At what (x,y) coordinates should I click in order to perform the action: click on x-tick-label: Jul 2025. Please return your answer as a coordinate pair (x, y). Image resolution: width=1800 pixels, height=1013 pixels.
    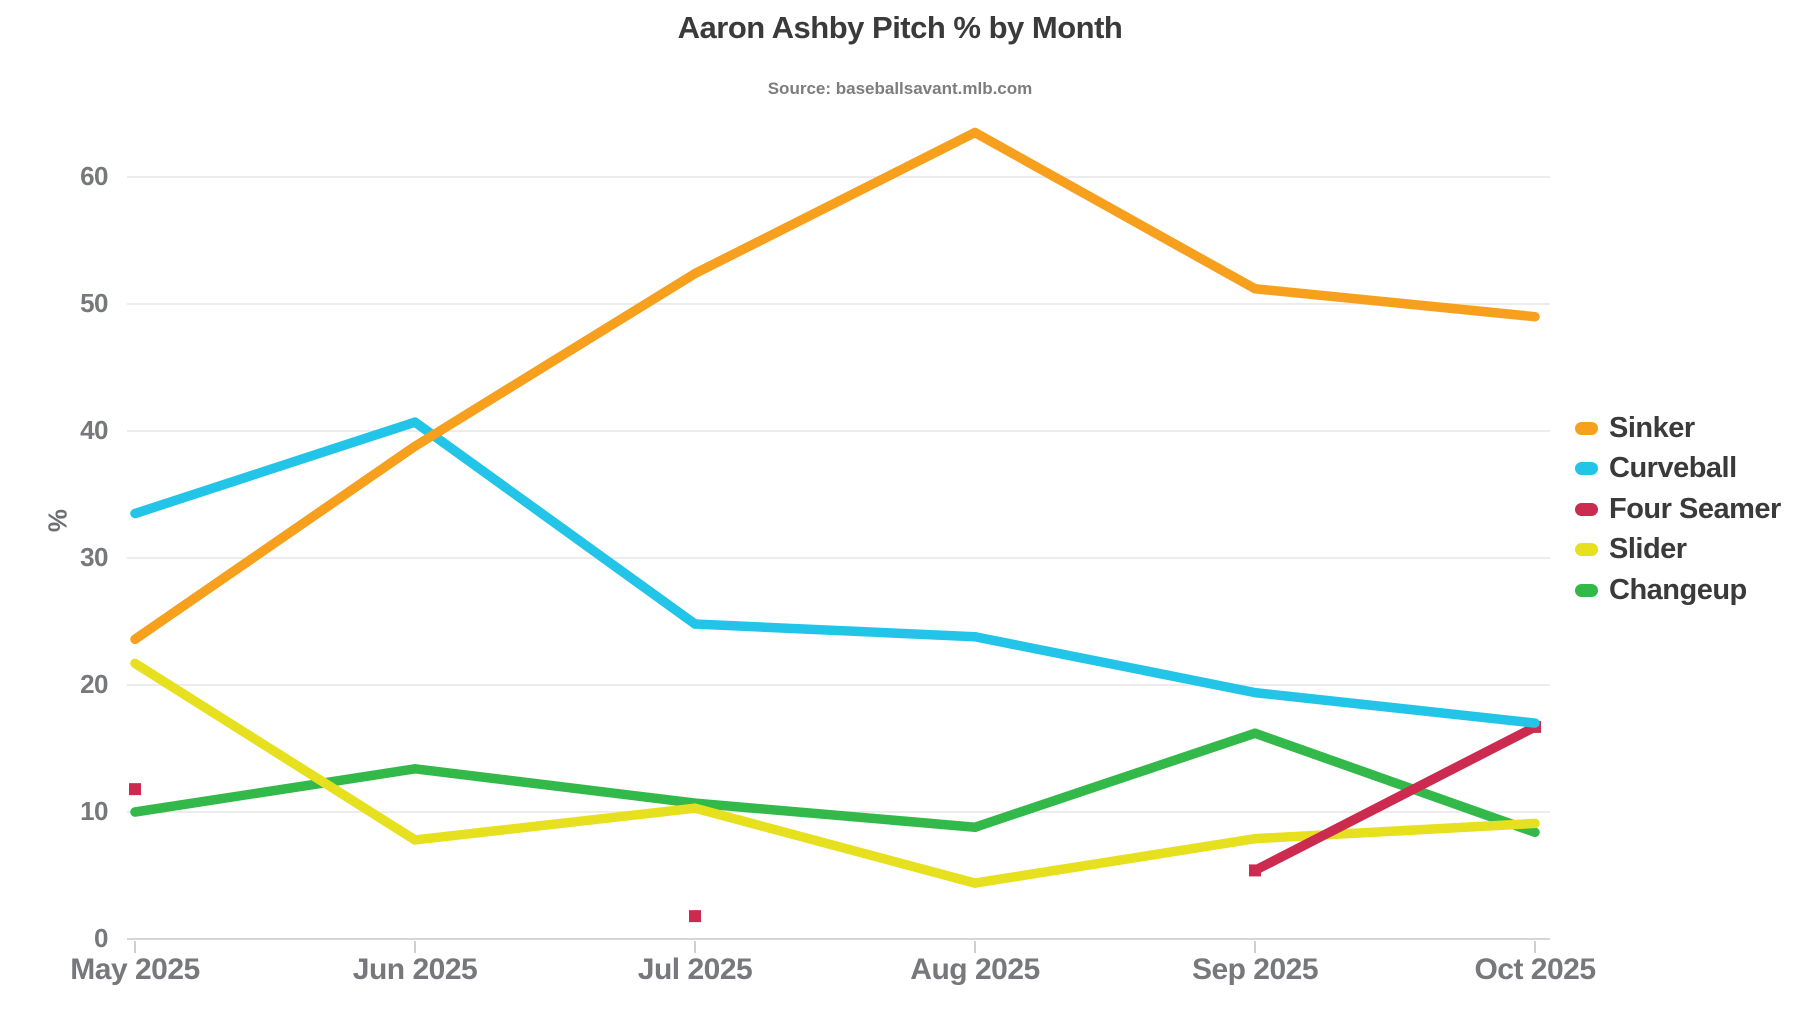
    Looking at the image, I should click on (695, 969).